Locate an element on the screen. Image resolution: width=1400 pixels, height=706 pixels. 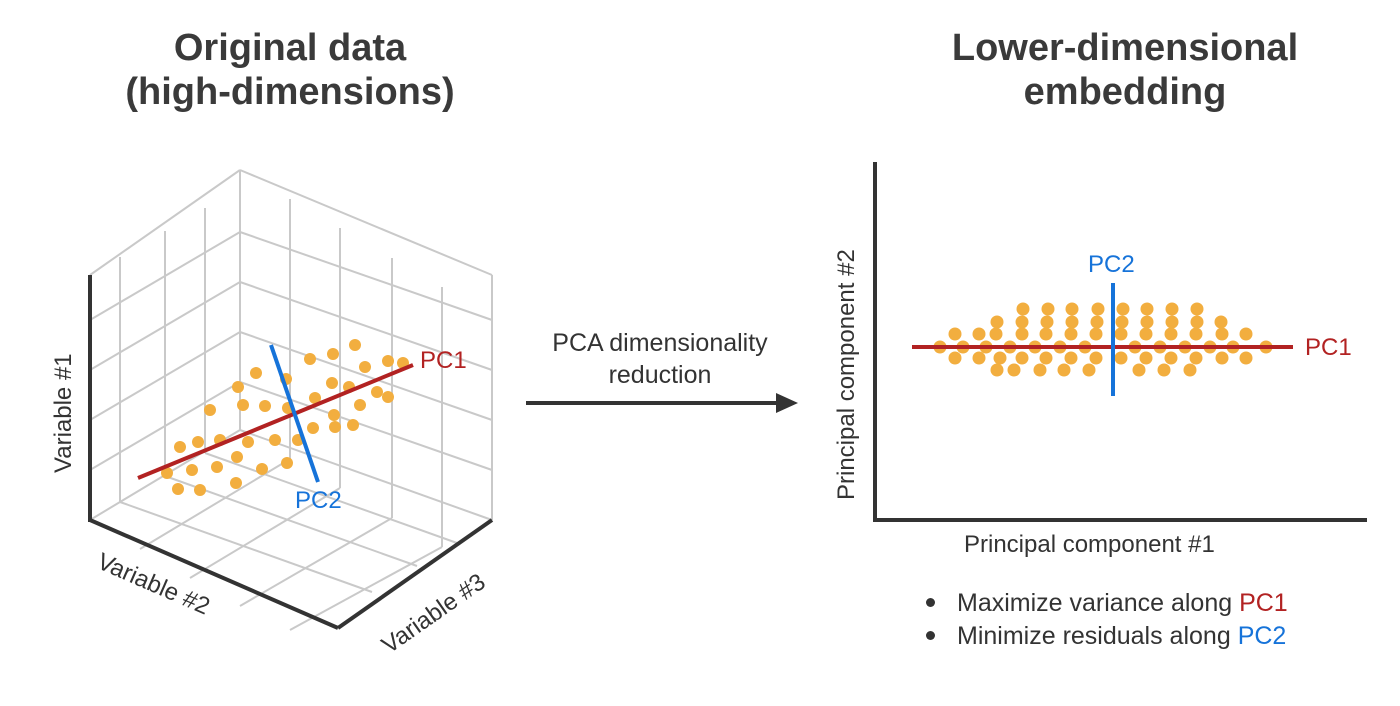
variable2-axis is located at coordinates (214, 574).